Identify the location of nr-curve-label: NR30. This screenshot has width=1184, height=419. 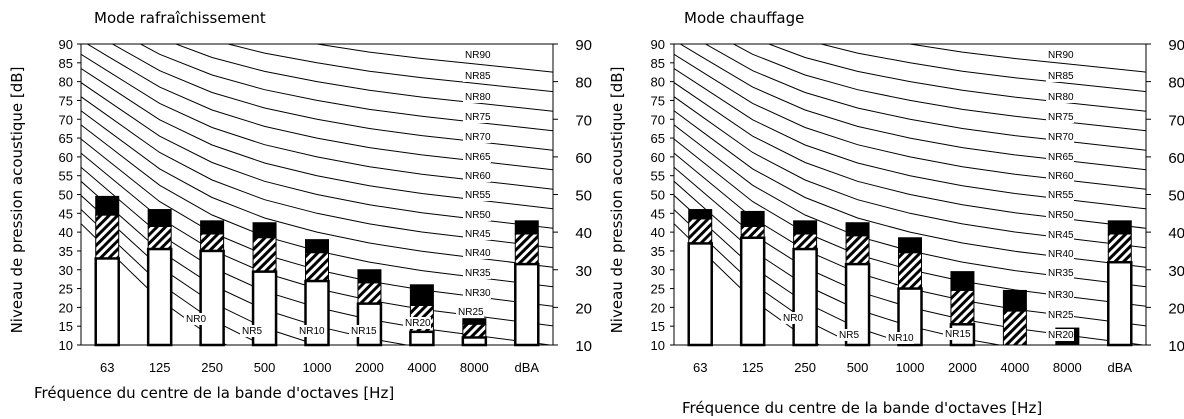
(478, 293).